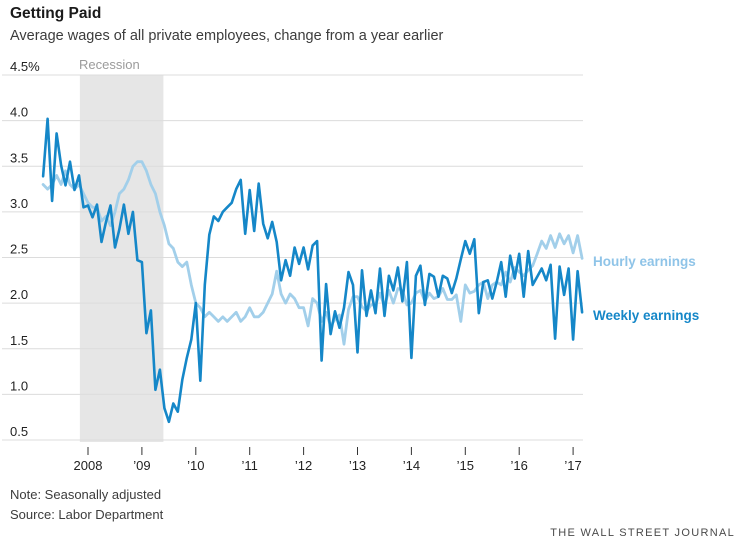 The width and height of the screenshot is (745, 555). Describe the element at coordinates (88, 465) in the screenshot. I see `x-tick-label: 2008` at that location.